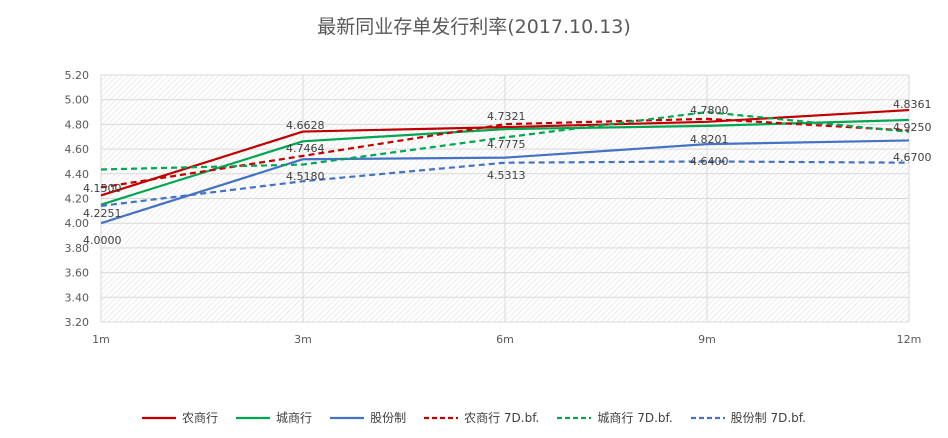 The width and height of the screenshot is (948, 438). Describe the element at coordinates (303, 339) in the screenshot. I see `x-tick-label: 3m` at that location.